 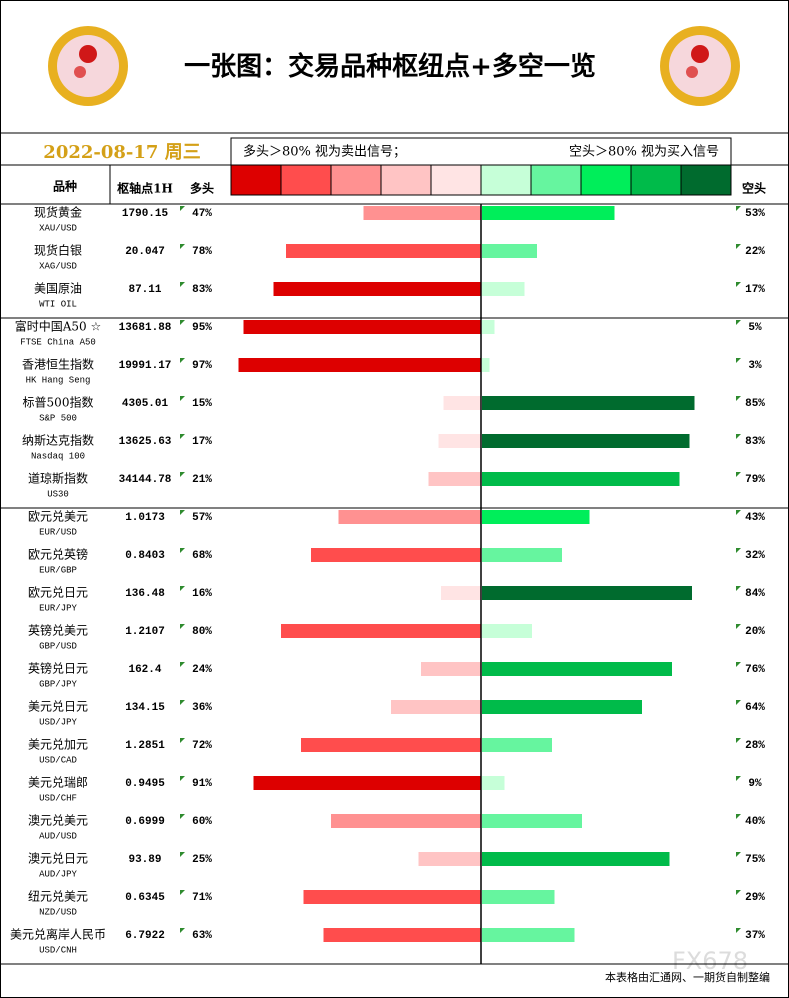 What do you see at coordinates (755, 518) in the screenshot?
I see `short-label: 43%` at bounding box center [755, 518].